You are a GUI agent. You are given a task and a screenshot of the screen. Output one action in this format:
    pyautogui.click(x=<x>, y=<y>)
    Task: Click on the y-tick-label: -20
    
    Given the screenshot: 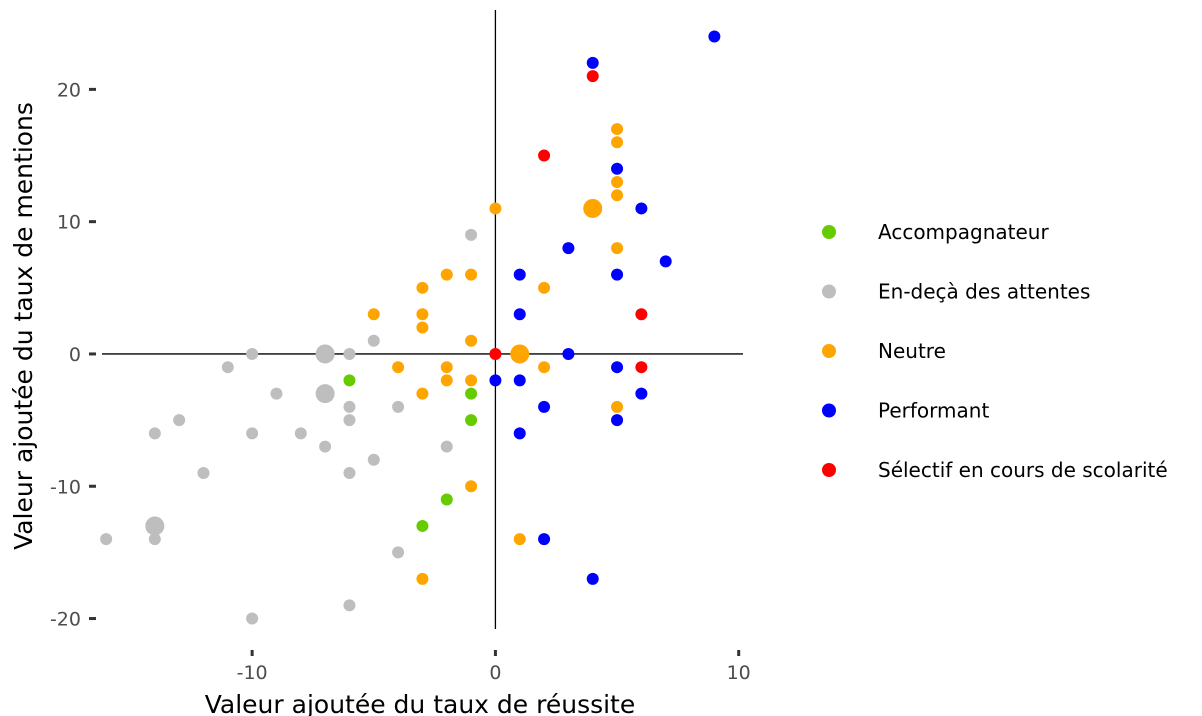 What is the action you would take?
    pyautogui.click(x=65, y=620)
    